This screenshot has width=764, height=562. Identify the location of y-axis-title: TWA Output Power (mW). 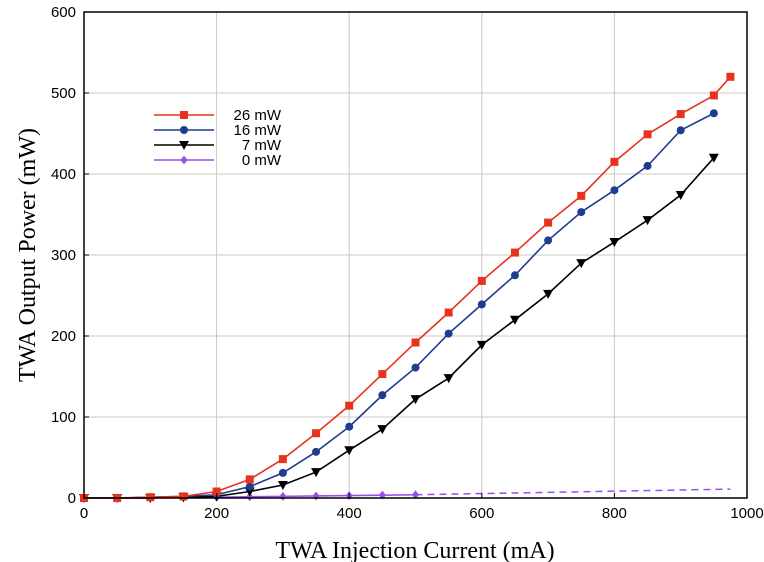
(28, 255).